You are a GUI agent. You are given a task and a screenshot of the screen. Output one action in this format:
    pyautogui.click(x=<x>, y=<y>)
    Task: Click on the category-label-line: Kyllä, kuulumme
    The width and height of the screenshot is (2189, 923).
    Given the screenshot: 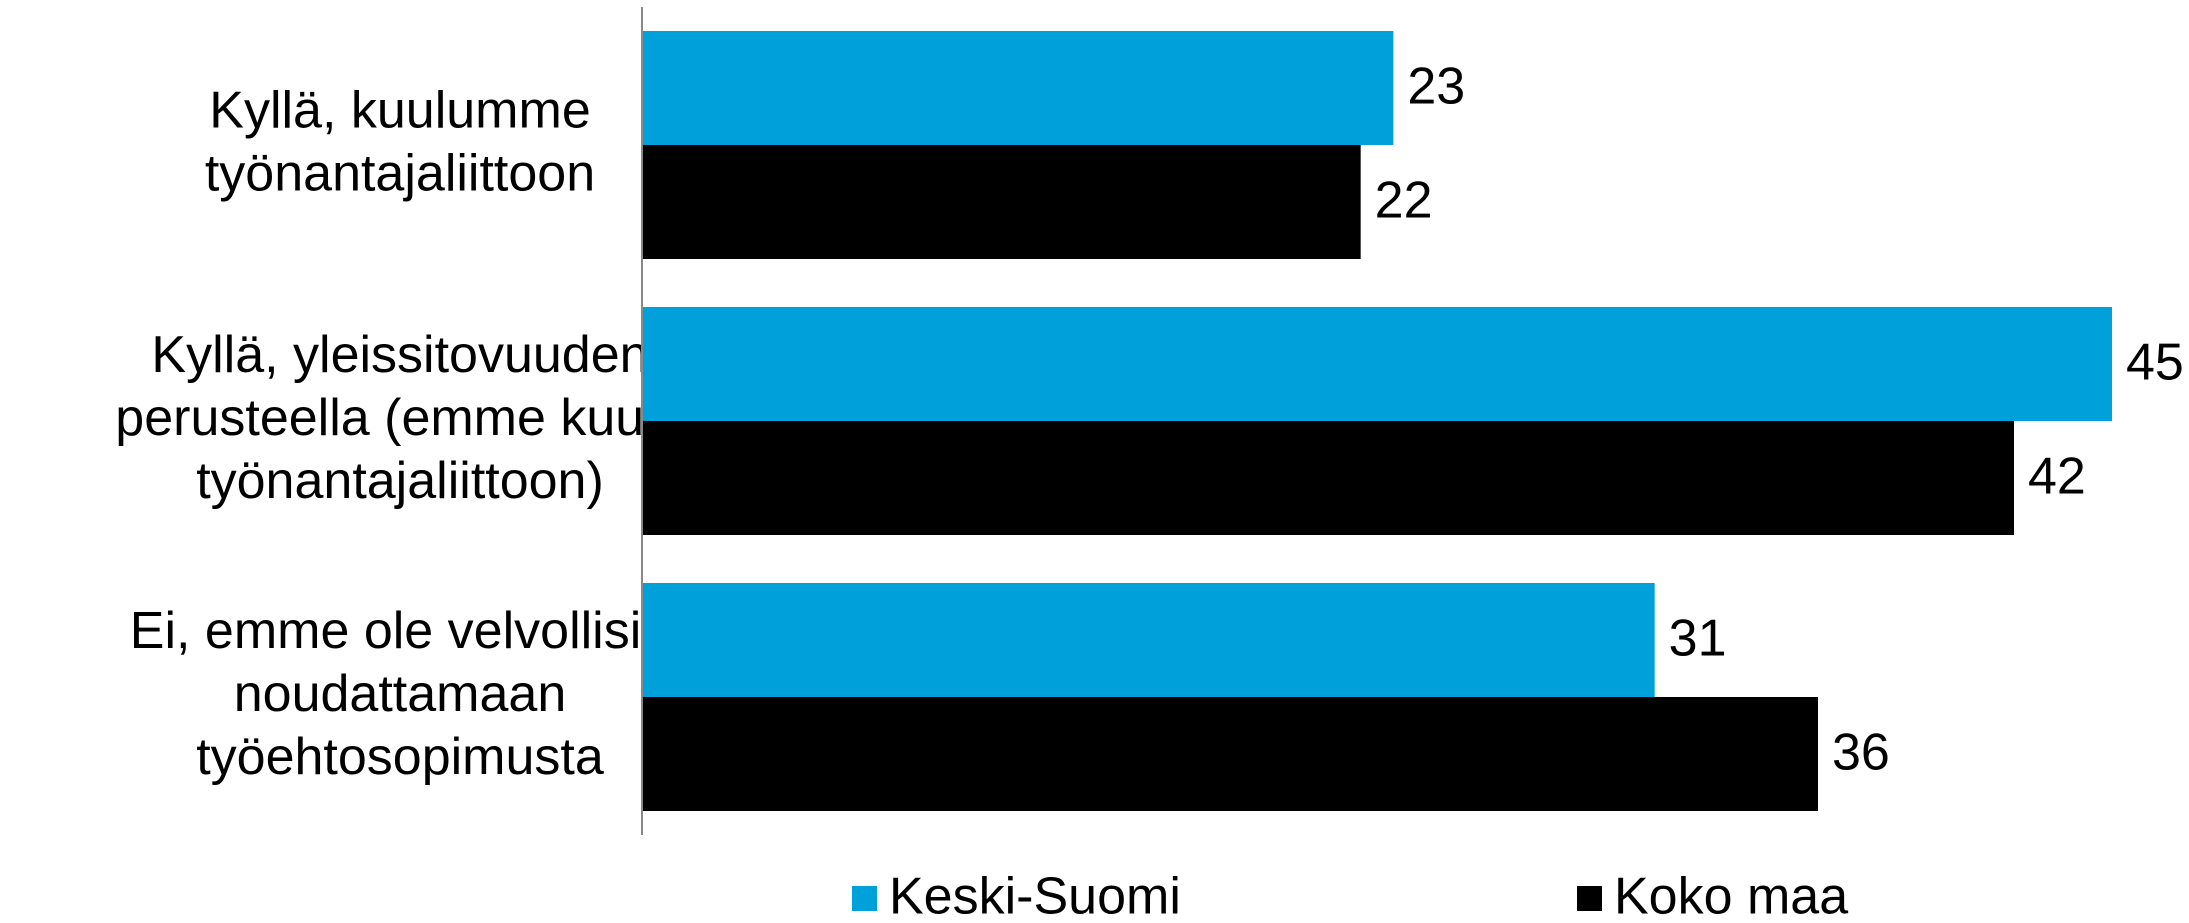 What is the action you would take?
    pyautogui.click(x=399, y=110)
    